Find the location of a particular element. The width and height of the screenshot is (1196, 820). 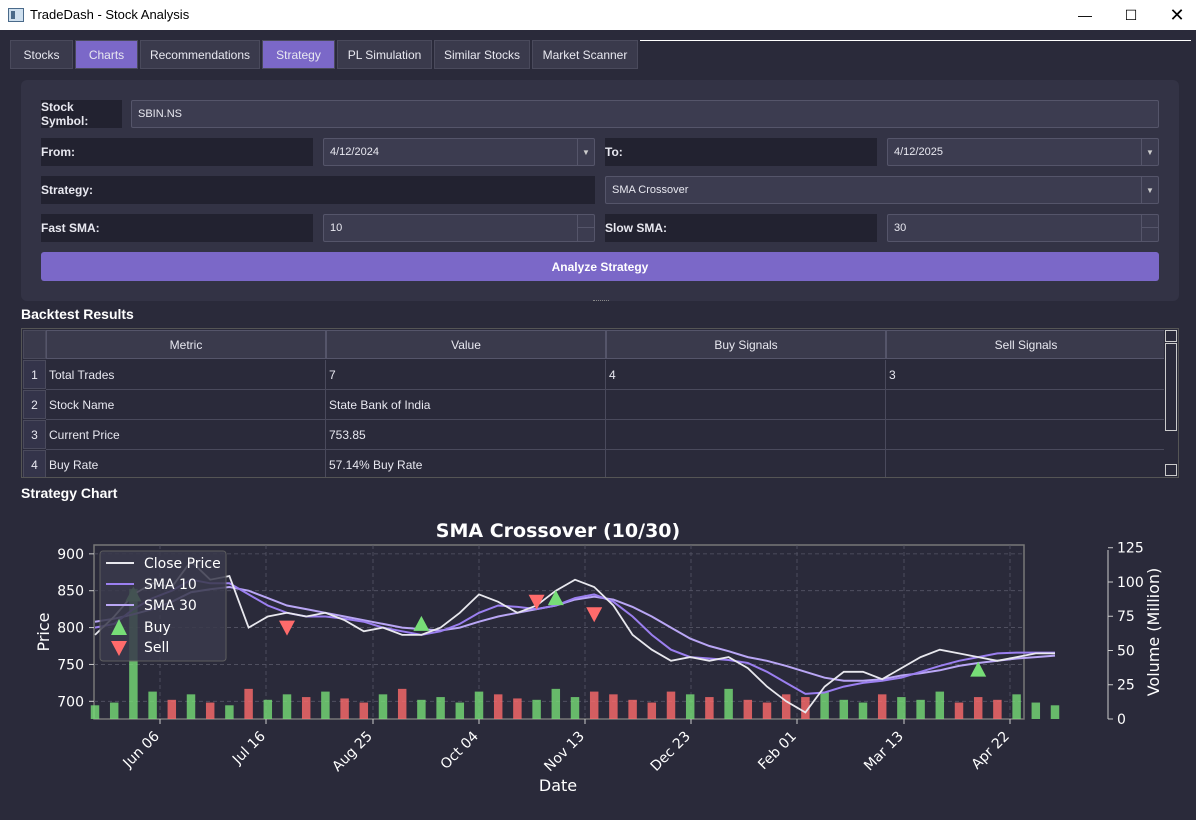

from-date-picker: 4/12/2024 ▼ is located at coordinates (459, 152).